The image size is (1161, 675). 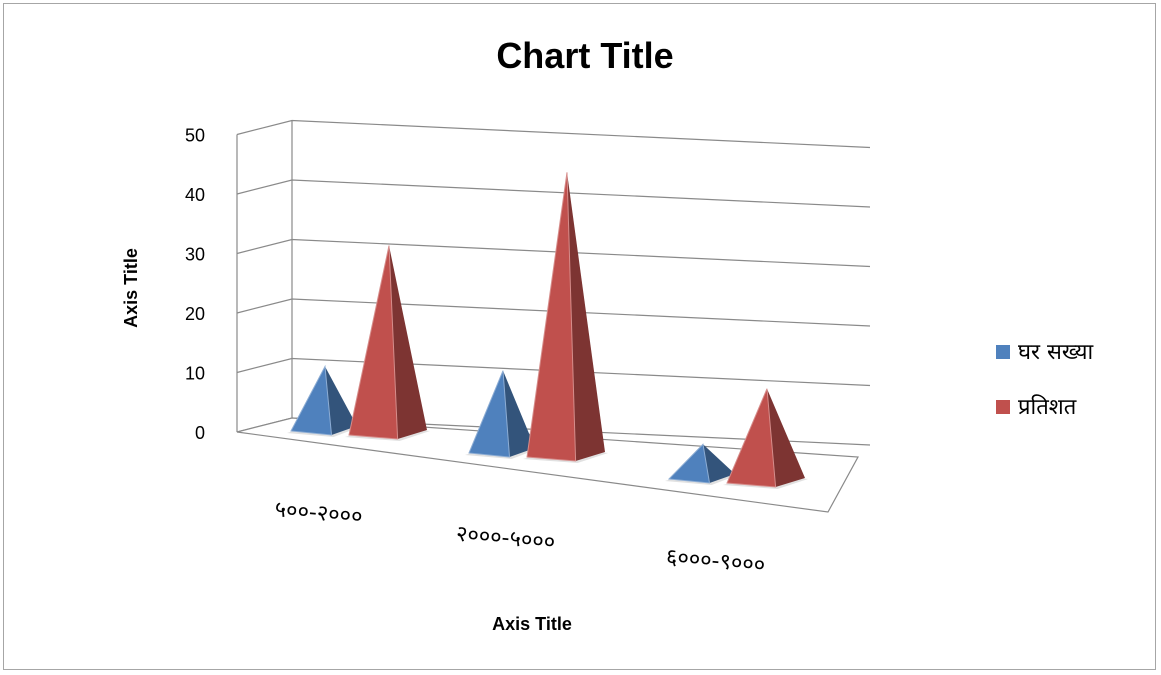 What do you see at coordinates (319, 513) in the screenshot?
I see `x-category-label: ५००-२०००` at bounding box center [319, 513].